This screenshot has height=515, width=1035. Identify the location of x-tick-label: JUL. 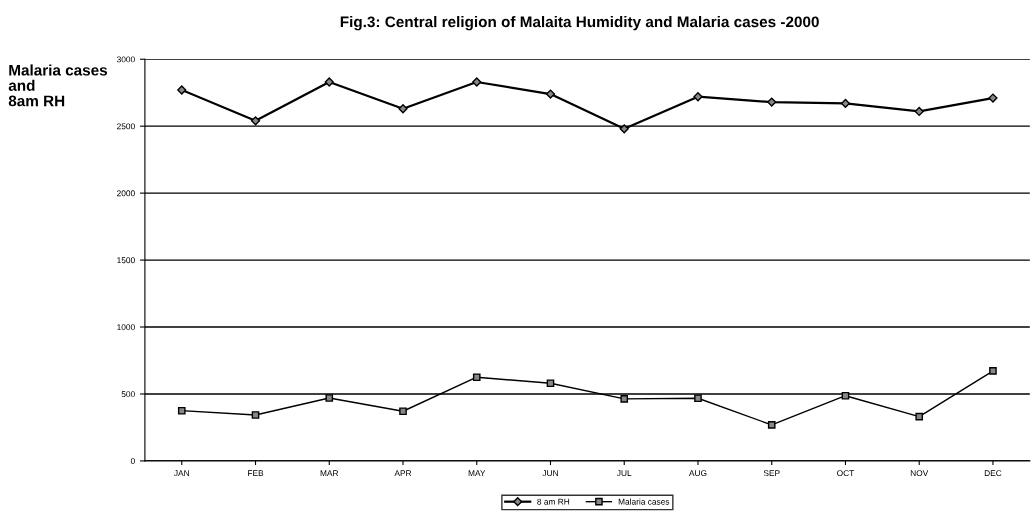
(624, 473).